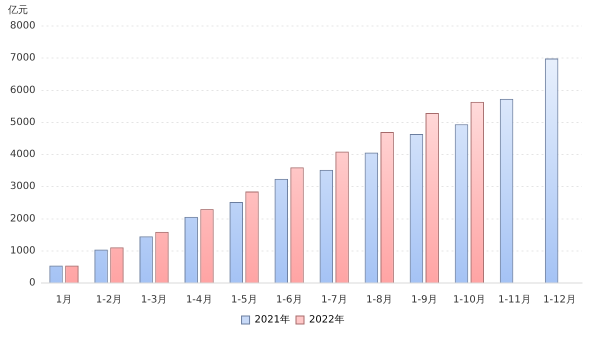  What do you see at coordinates (23, 186) in the screenshot?
I see `y-tick-label: 3000` at bounding box center [23, 186].